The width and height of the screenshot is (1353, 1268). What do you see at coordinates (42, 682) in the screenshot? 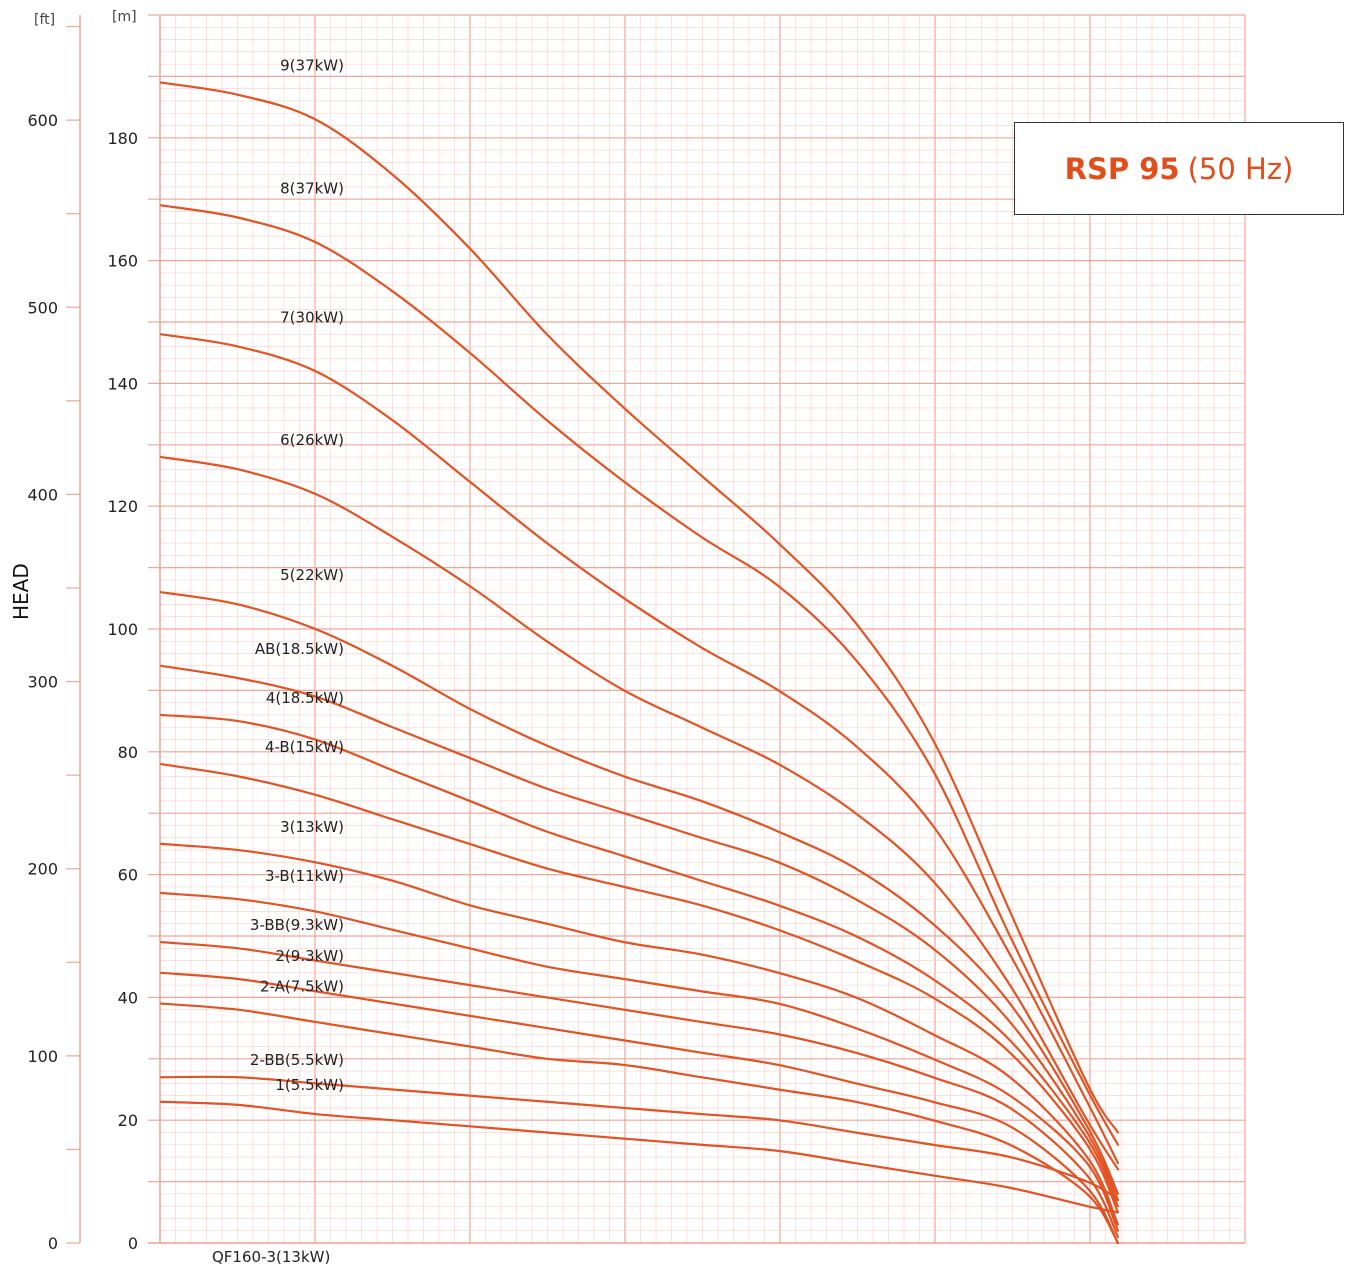
I see `ft-tick-label: 300` at bounding box center [42, 682].